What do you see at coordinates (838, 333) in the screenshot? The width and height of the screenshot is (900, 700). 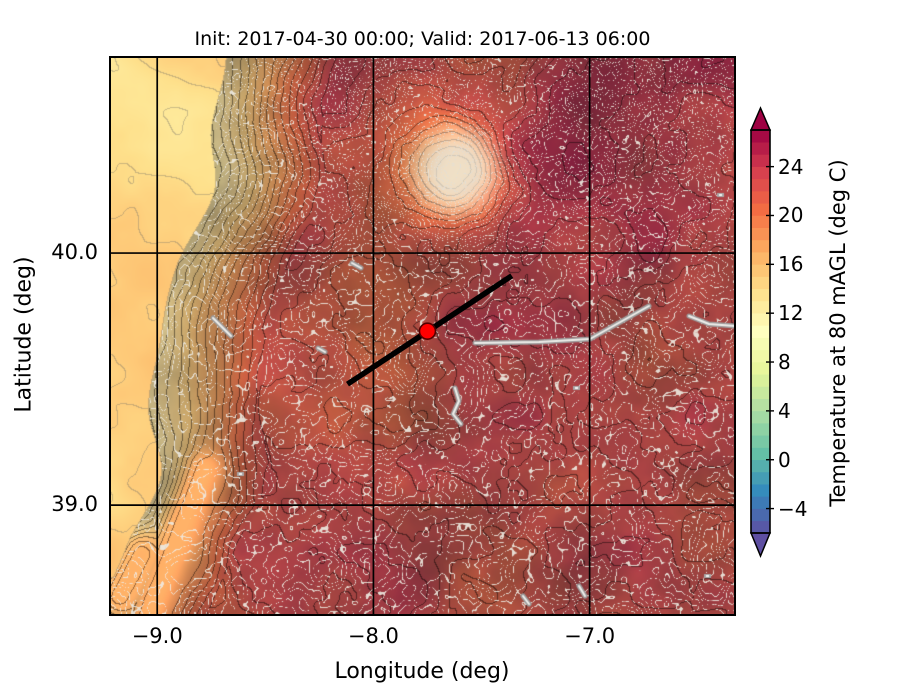 I see `colorbar-label: Temperature at 80 mAGL (deg C)` at bounding box center [838, 333].